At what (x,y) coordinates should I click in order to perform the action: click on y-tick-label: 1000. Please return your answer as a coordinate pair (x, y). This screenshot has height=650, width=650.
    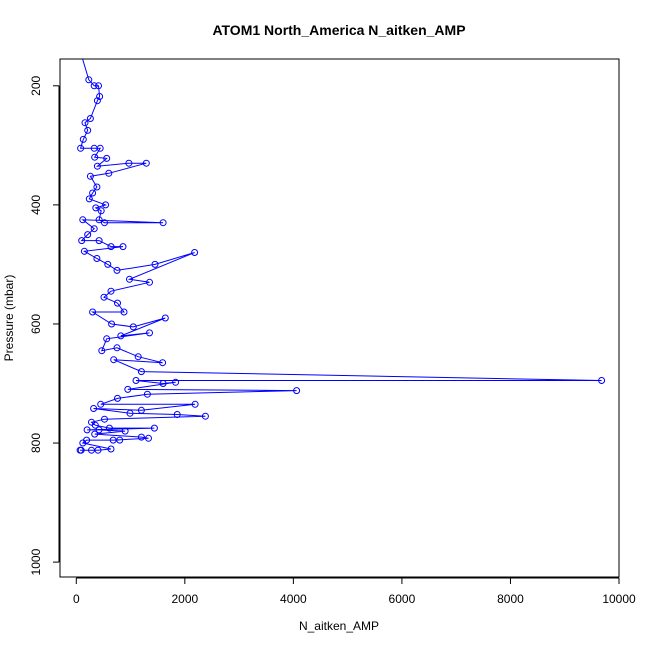
    Looking at the image, I should click on (36, 561).